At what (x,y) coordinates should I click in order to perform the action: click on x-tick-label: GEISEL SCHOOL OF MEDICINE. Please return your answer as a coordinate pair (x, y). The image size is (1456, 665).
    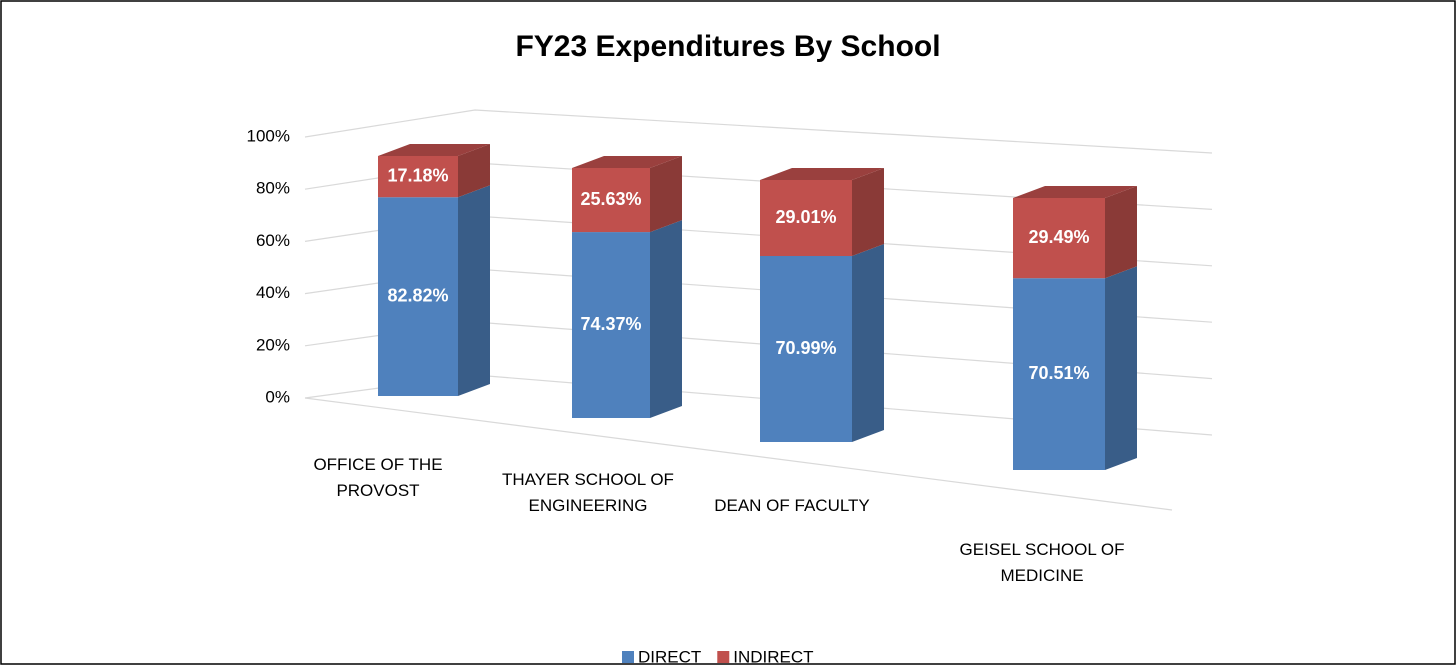
    Looking at the image, I should click on (1042, 562).